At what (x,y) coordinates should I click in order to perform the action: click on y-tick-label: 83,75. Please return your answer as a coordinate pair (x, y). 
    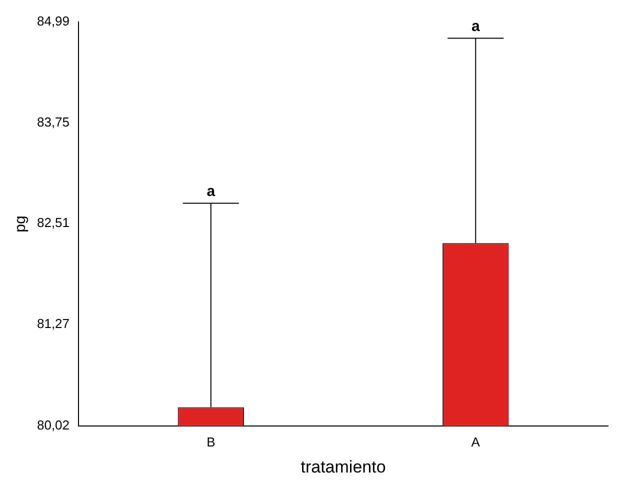
    Looking at the image, I should click on (53, 122).